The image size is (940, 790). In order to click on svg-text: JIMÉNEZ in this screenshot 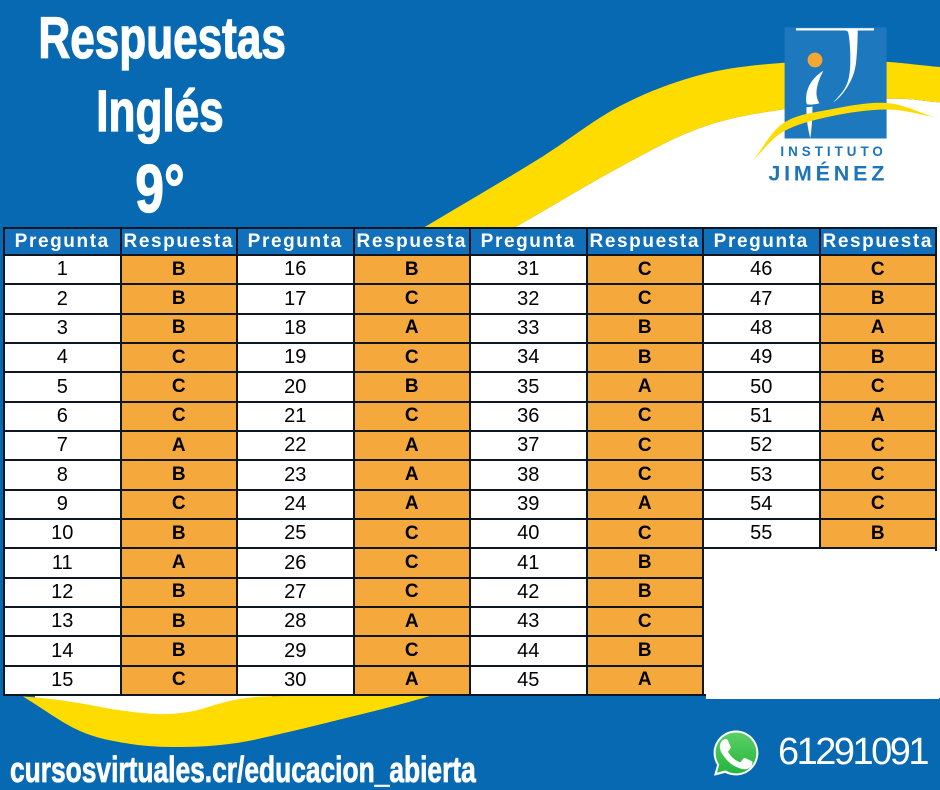, I will do `click(828, 173)`.